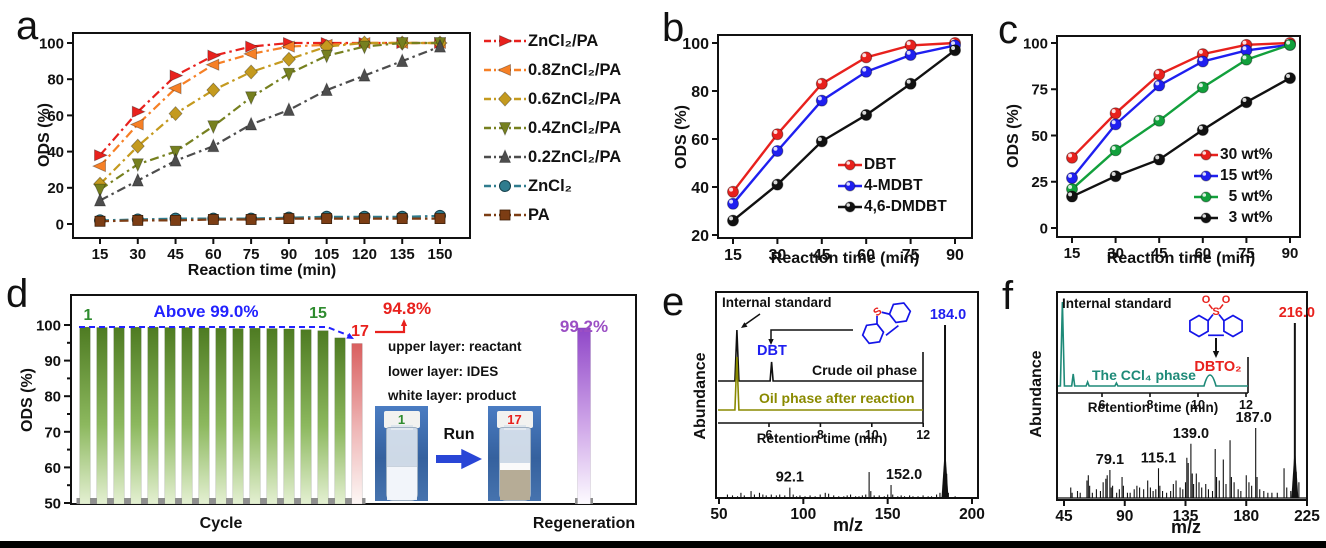 Image resolution: width=1326 pixels, height=548 pixels. I want to click on svg-text: 225, so click(1307, 516).